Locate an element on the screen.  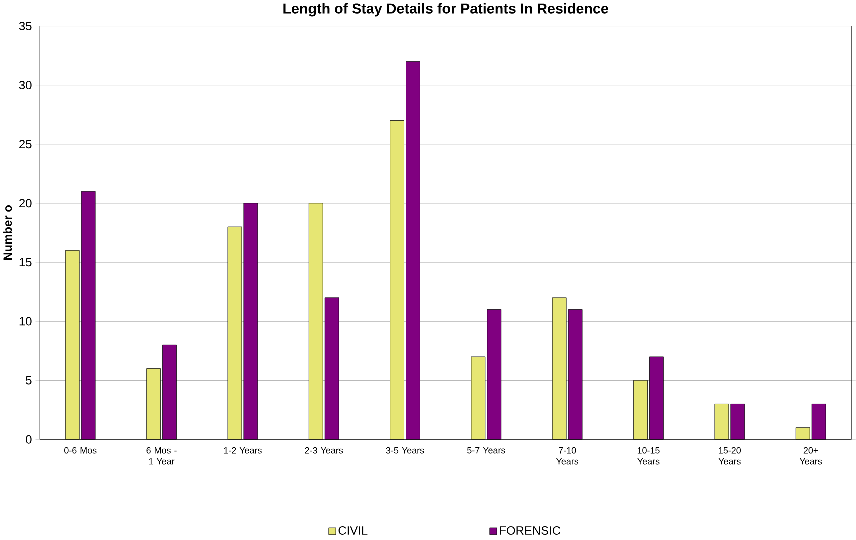
x-tick-label: 6 Mos - 1 Year is located at coordinates (161, 456).